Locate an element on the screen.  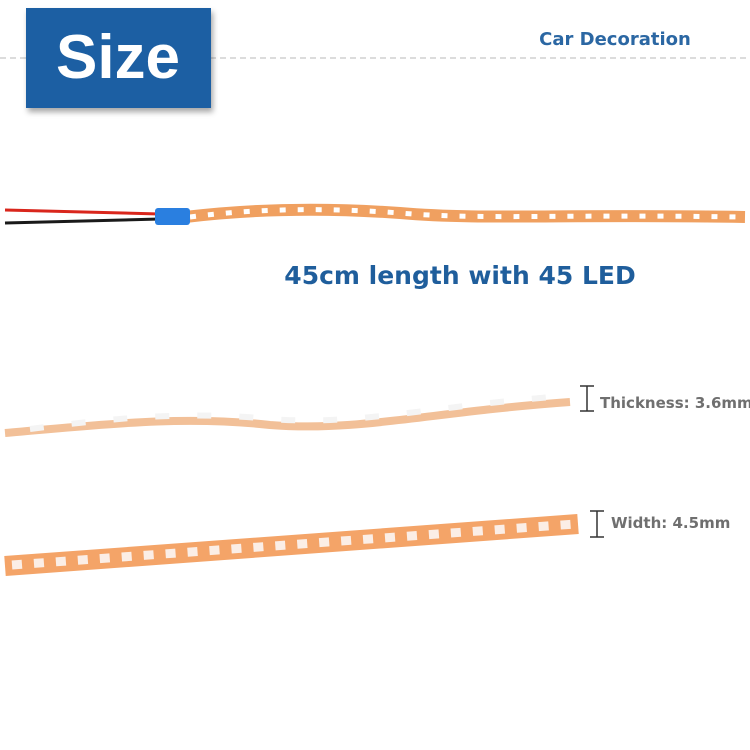
led-strip-full is located at coordinates (375, 214).